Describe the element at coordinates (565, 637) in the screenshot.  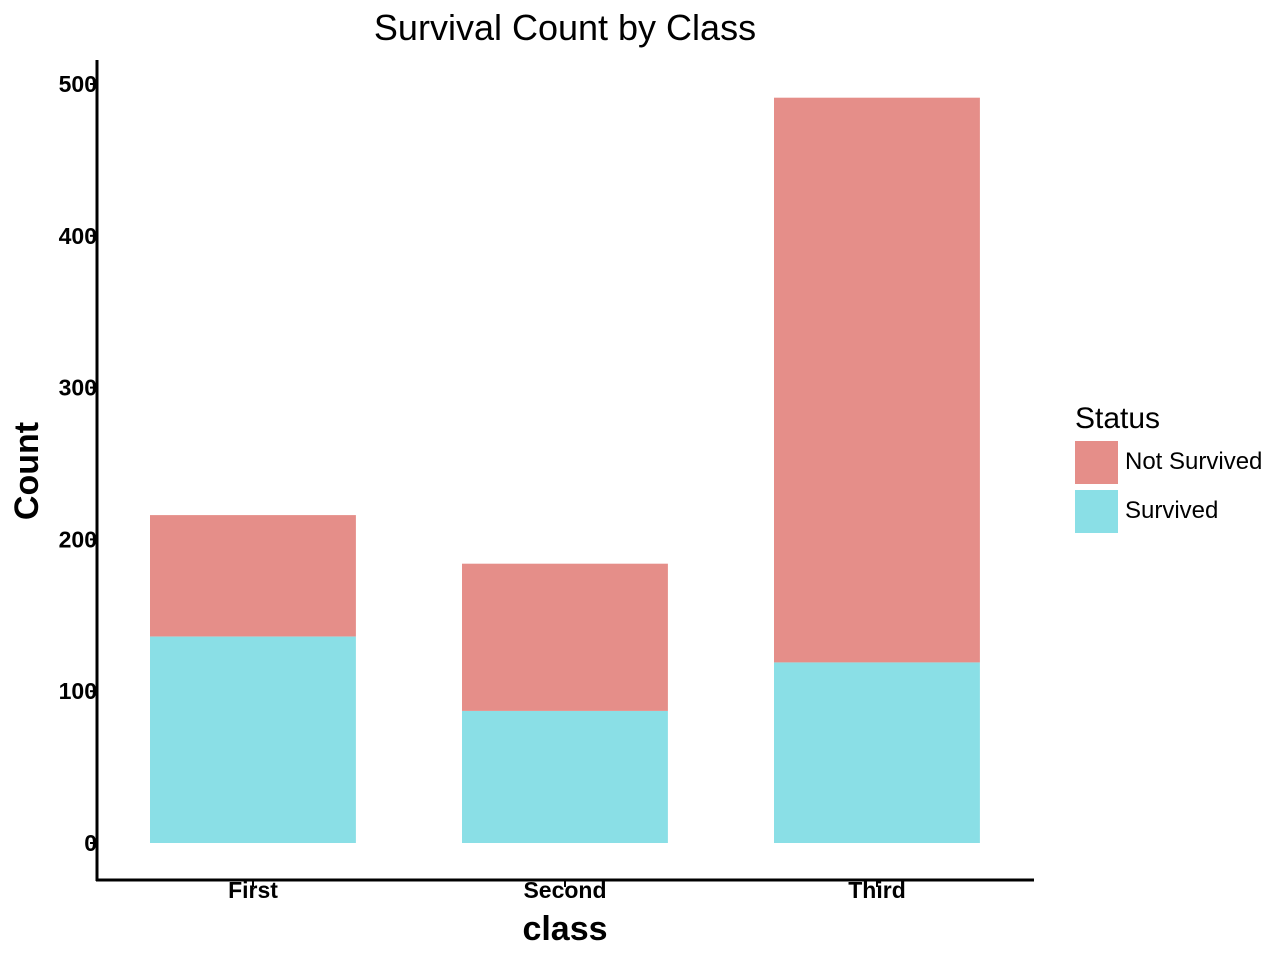
I see `bar-second-not-survived` at that location.